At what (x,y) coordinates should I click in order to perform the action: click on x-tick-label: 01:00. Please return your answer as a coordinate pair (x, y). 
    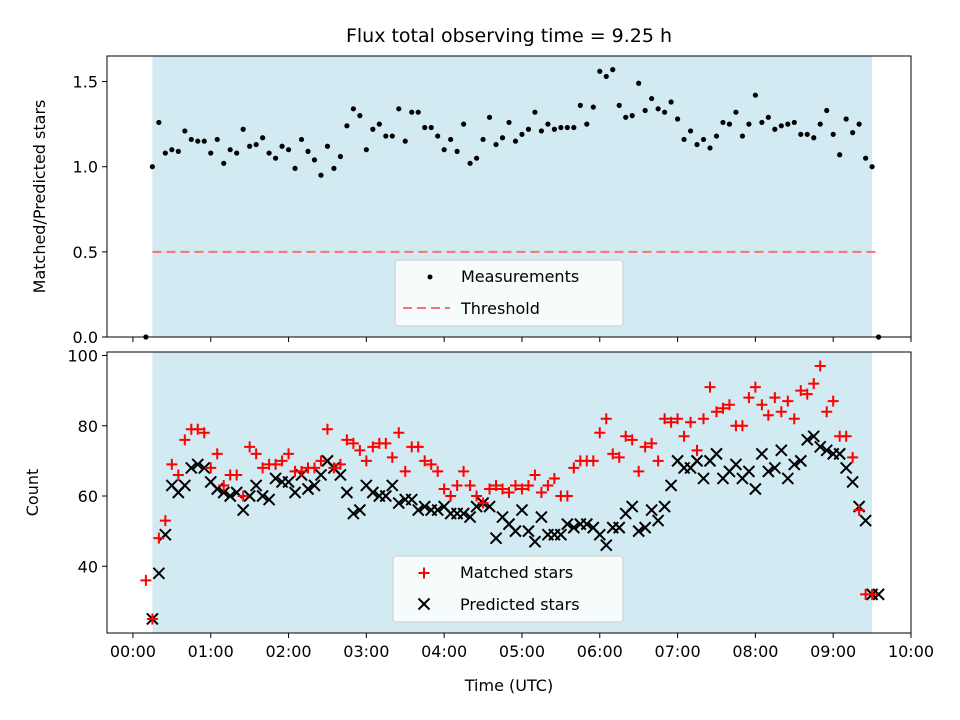
    Looking at the image, I should click on (211, 651).